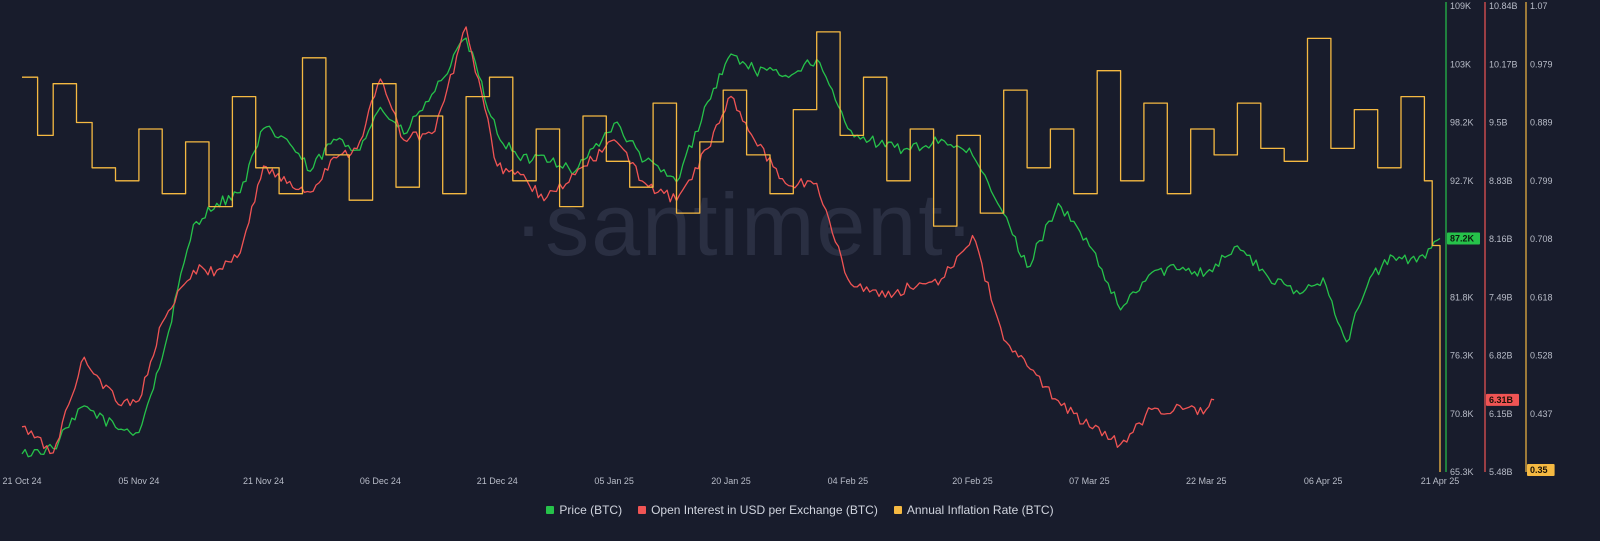  Describe the element at coordinates (1460, 64) in the screenshot. I see `axis-tick-label-price: 103K` at that location.